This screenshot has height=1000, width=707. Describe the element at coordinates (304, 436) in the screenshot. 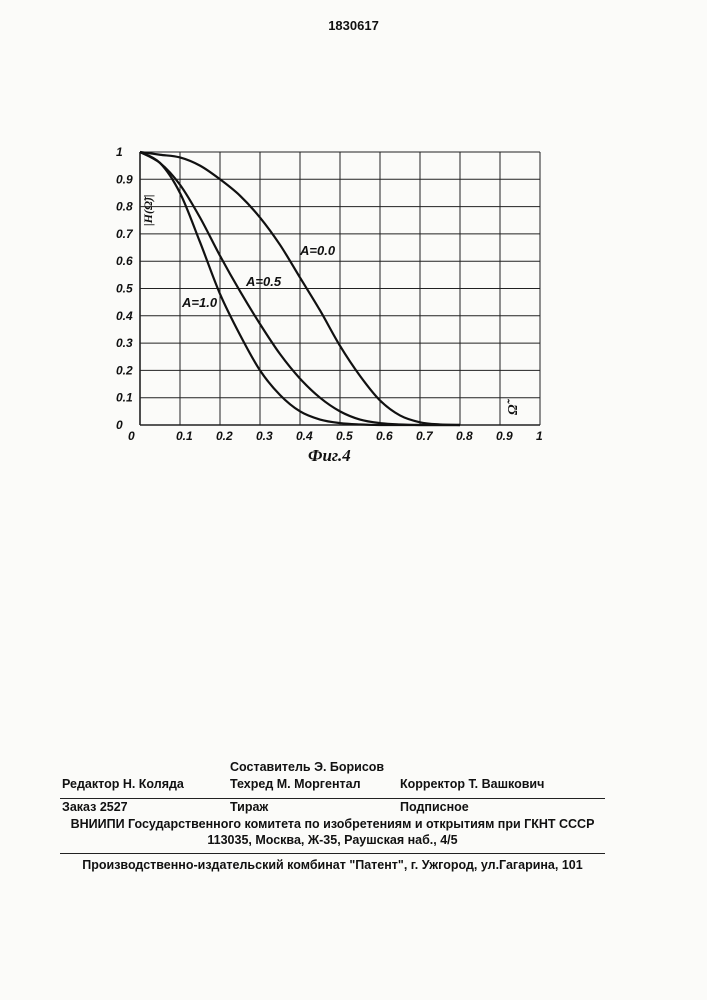

I see `x-tick-label: 0.4` at that location.